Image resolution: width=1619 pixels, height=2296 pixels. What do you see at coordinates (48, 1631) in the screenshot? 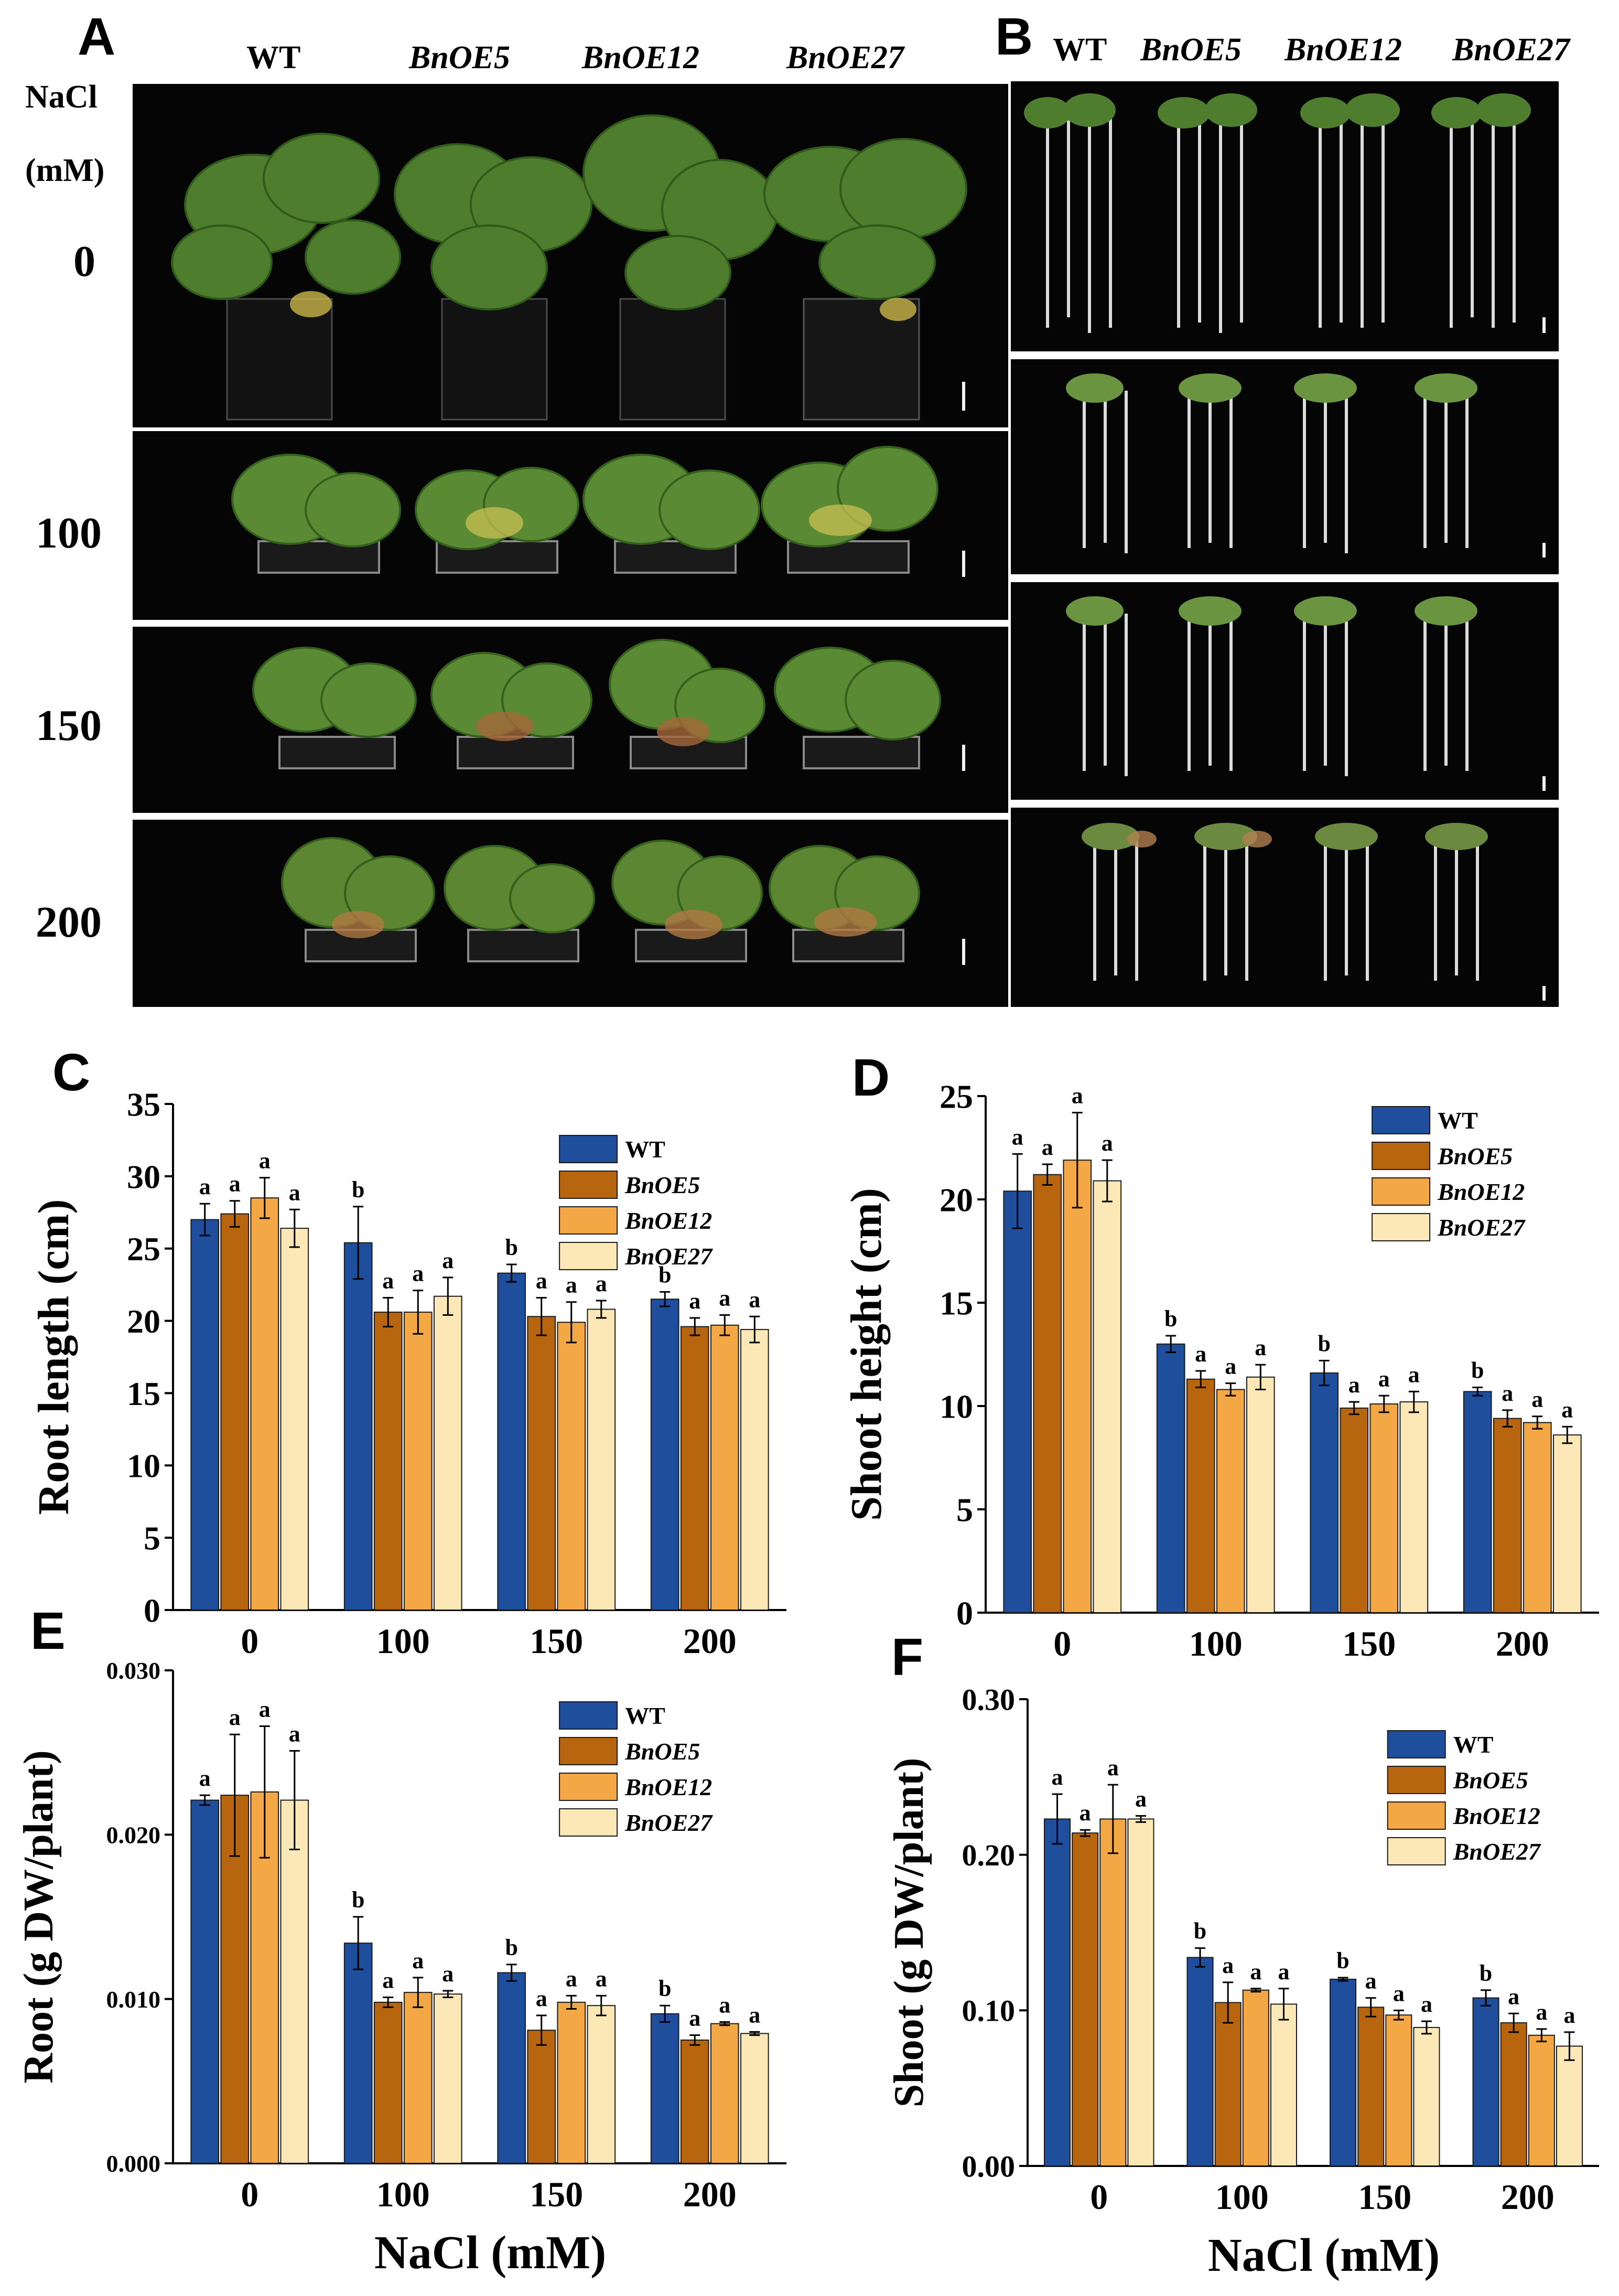
I see `panel-label-e: E` at bounding box center [48, 1631].